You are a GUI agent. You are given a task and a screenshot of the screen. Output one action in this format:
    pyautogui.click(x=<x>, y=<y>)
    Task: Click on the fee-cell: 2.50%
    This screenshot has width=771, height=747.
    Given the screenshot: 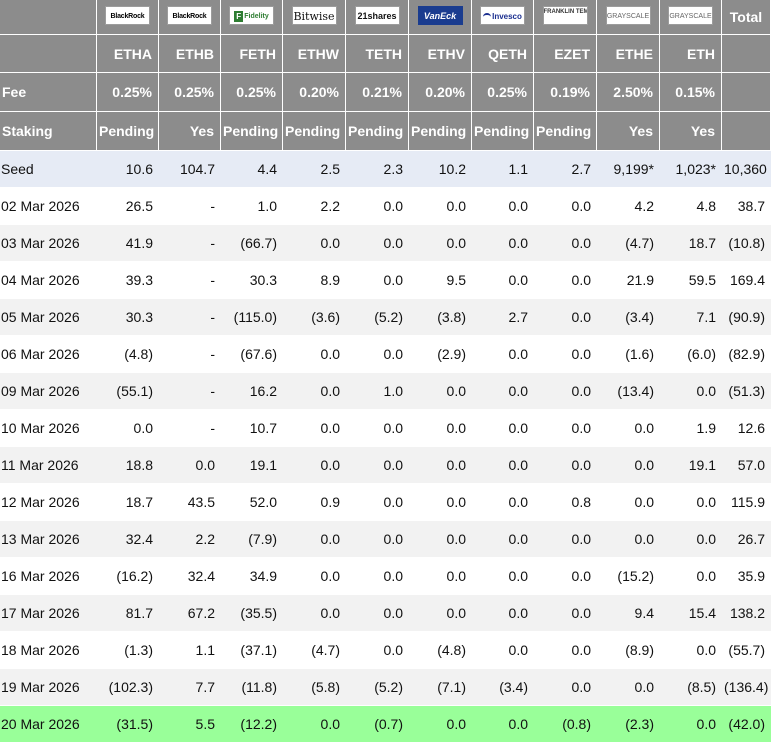 What is the action you would take?
    pyautogui.click(x=628, y=92)
    